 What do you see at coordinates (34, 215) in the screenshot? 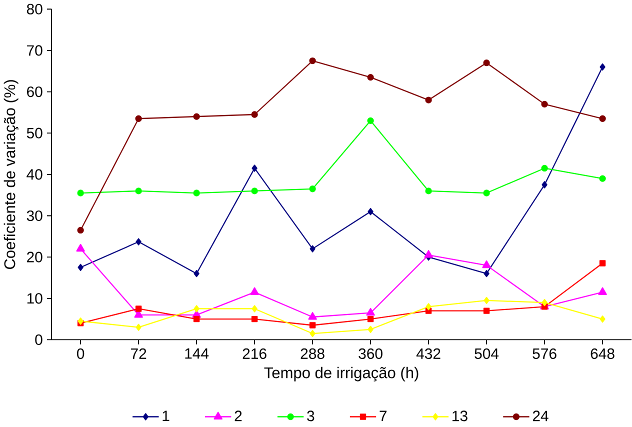
I see `y-tick-label: 30` at bounding box center [34, 215].